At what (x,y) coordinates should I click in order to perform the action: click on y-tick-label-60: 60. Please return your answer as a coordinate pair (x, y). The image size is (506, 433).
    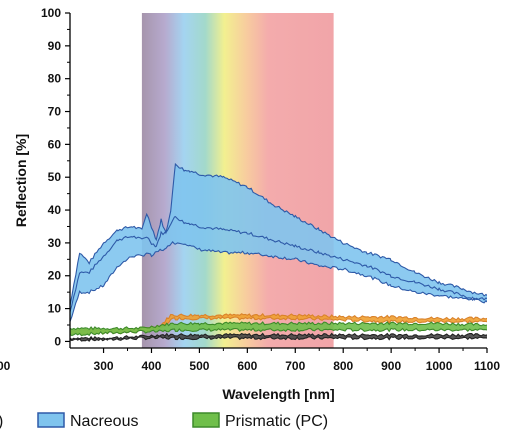
    Looking at the image, I should click on (55, 144).